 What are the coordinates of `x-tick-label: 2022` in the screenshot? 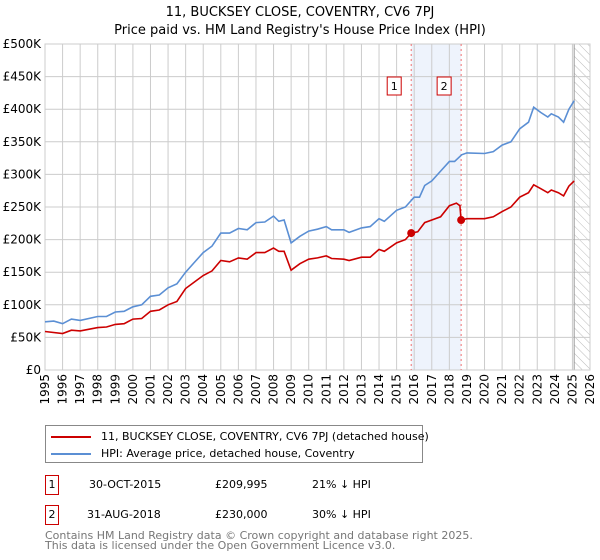 It's located at (520, 389).